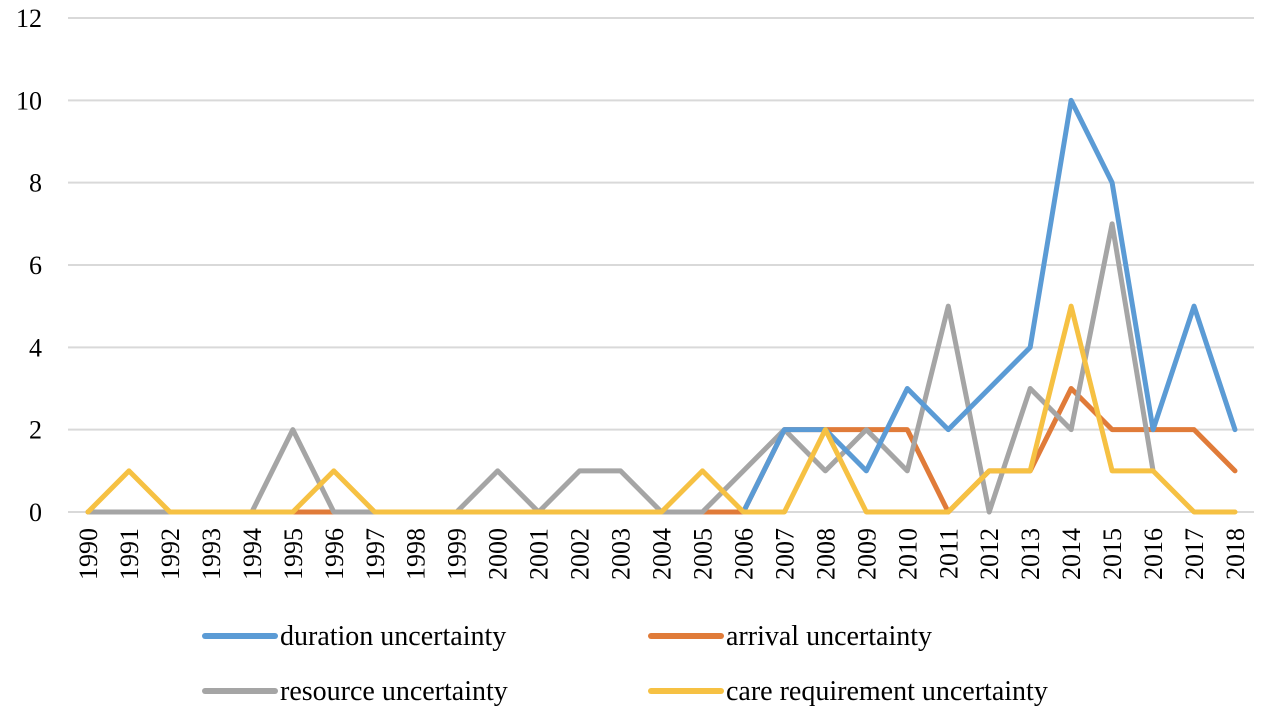  Describe the element at coordinates (948, 553) in the screenshot. I see `x-tick-label: 2011` at that location.